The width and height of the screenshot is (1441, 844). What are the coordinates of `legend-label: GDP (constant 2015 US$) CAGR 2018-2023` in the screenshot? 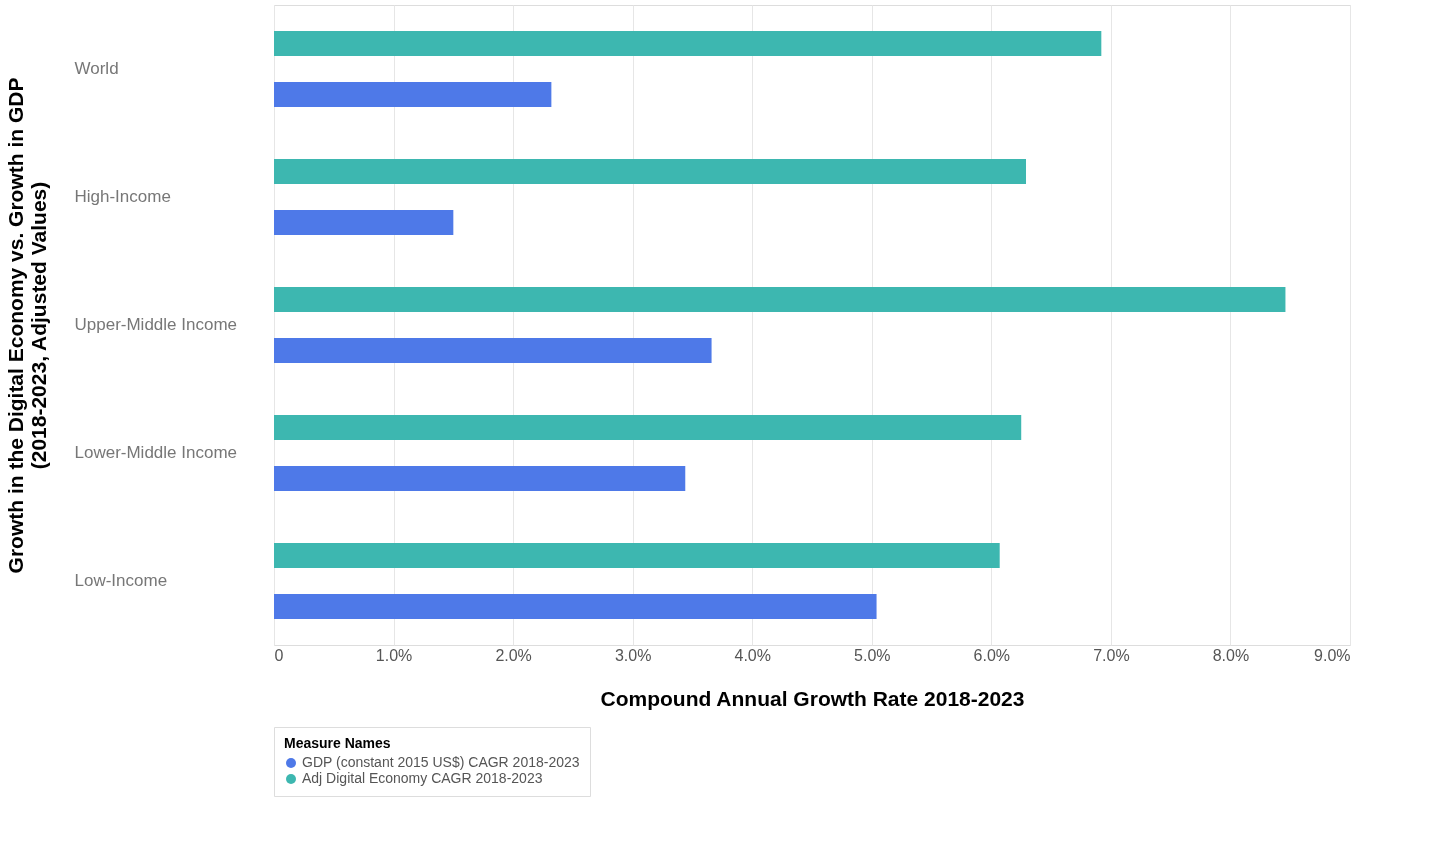 It's located at (441, 762).